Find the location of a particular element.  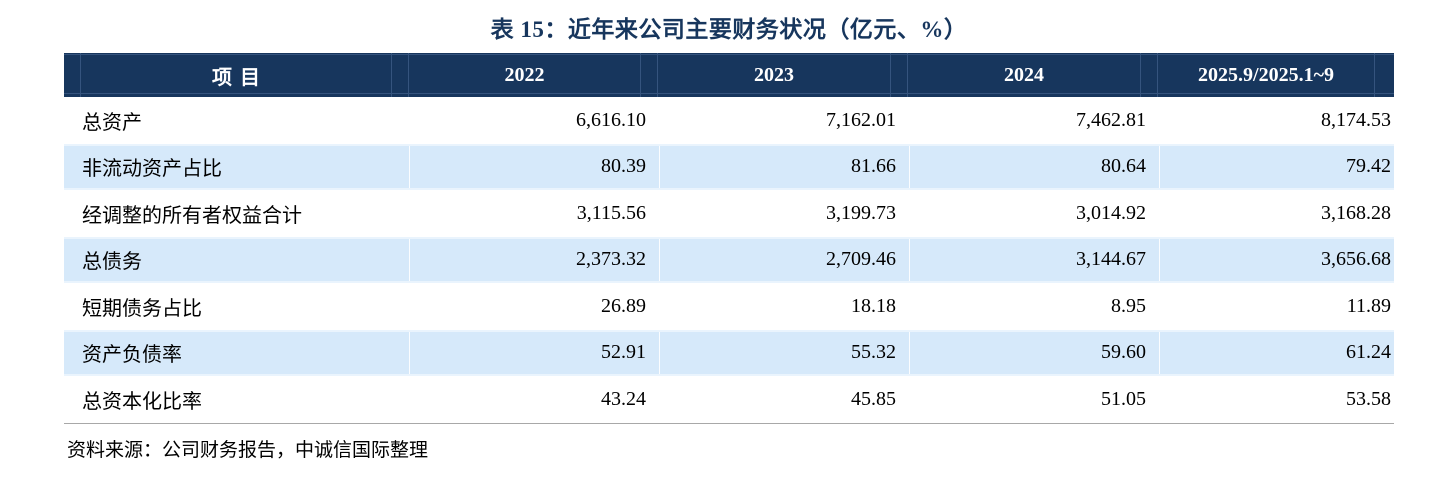

cell-value: 3,168.28 is located at coordinates (1276, 213).